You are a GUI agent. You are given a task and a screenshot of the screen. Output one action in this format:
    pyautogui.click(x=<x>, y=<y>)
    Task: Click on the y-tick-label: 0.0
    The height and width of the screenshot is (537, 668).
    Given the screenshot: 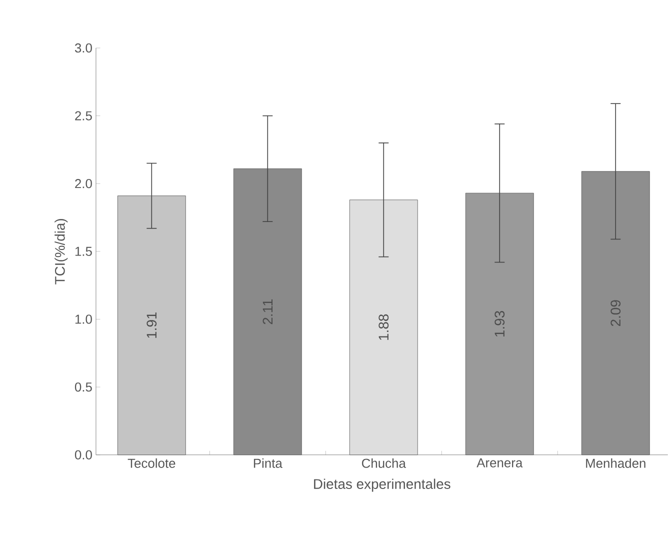 What is the action you would take?
    pyautogui.click(x=83, y=455)
    